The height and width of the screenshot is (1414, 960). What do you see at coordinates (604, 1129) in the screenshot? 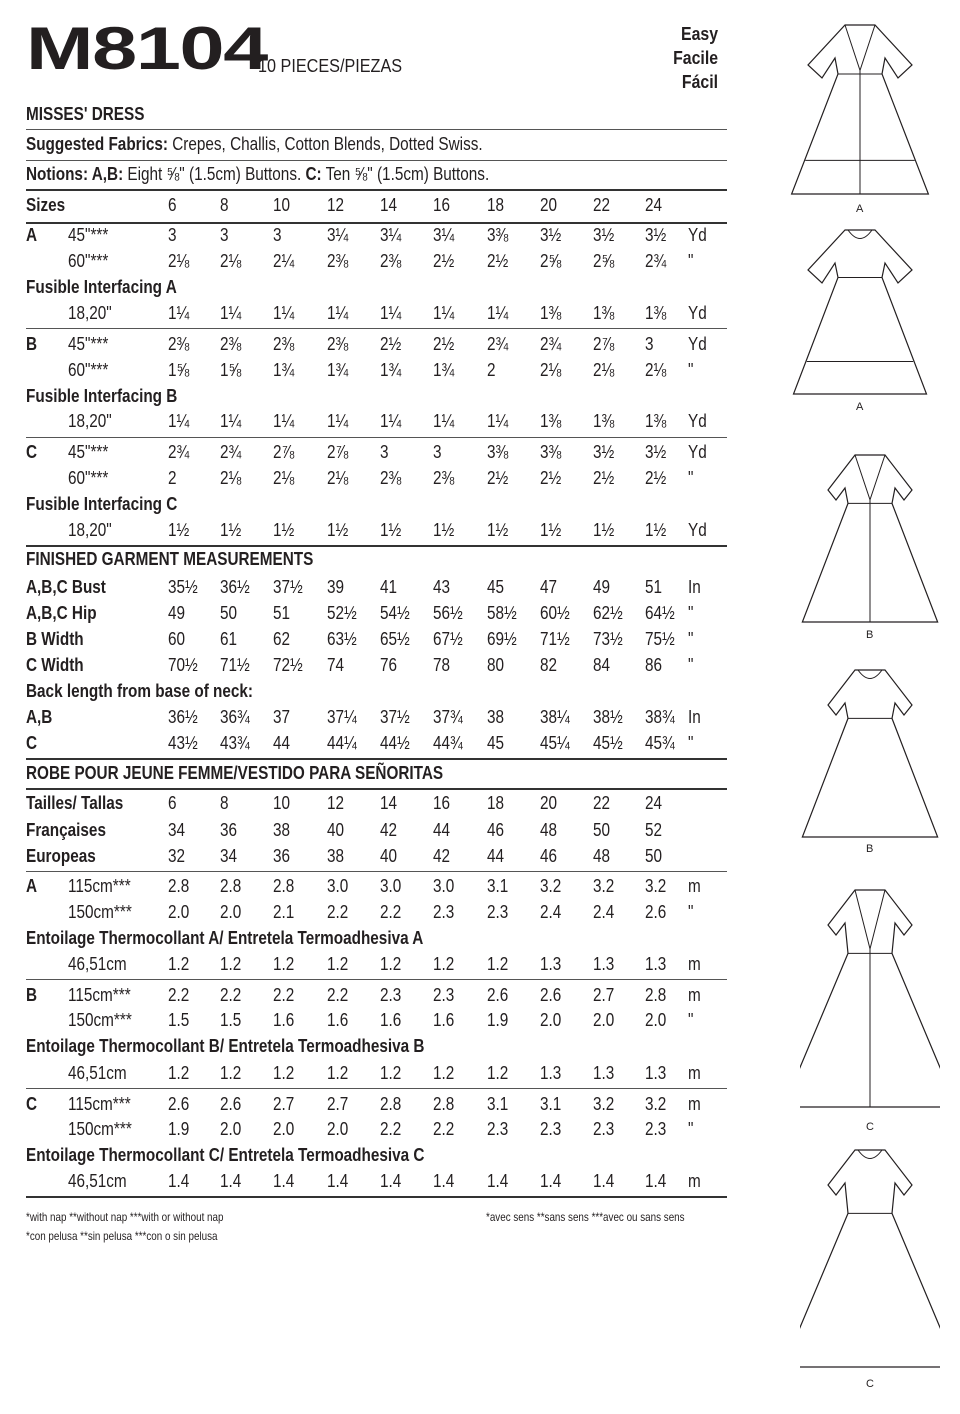
I see `value-cell: 2.3` at bounding box center [604, 1129].